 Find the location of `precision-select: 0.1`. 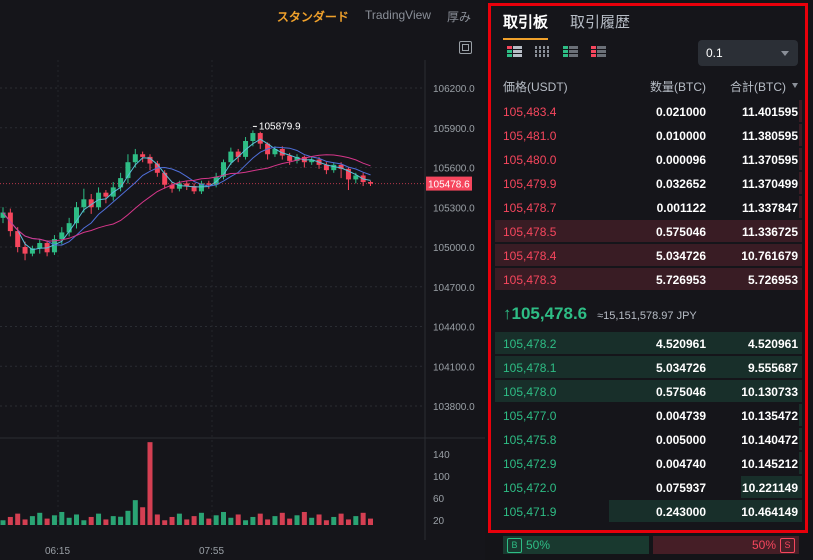

precision-select: 0.1 is located at coordinates (748, 53).